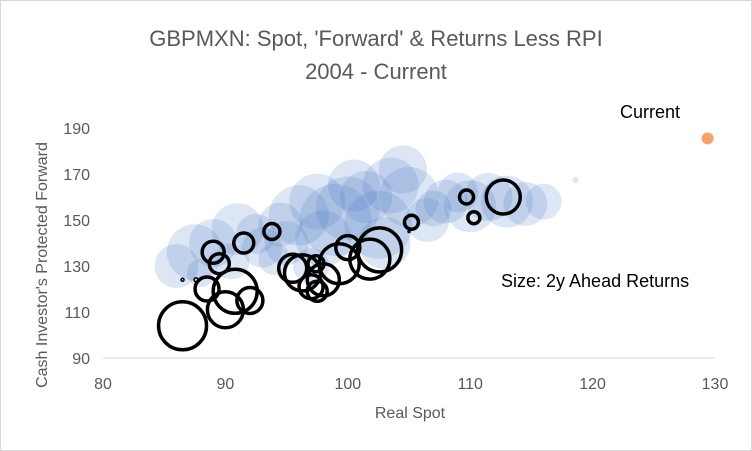 This screenshot has width=752, height=451. Describe the element at coordinates (76, 175) in the screenshot. I see `y-tick-label: 170` at that location.